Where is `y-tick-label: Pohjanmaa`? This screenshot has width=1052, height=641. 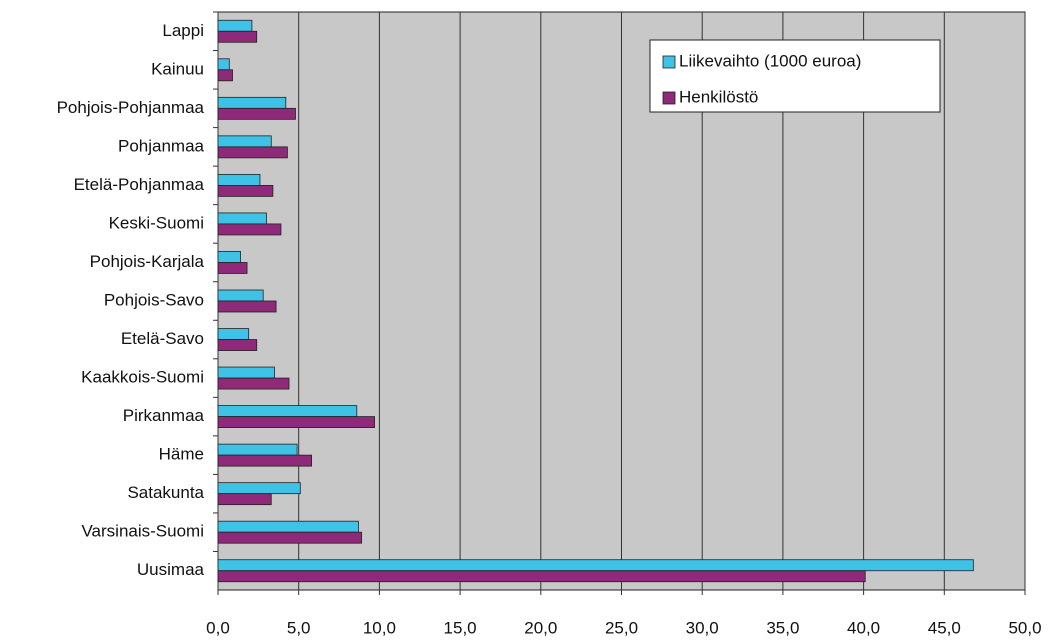
y-tick-label: Pohjanmaa is located at coordinates (161, 145).